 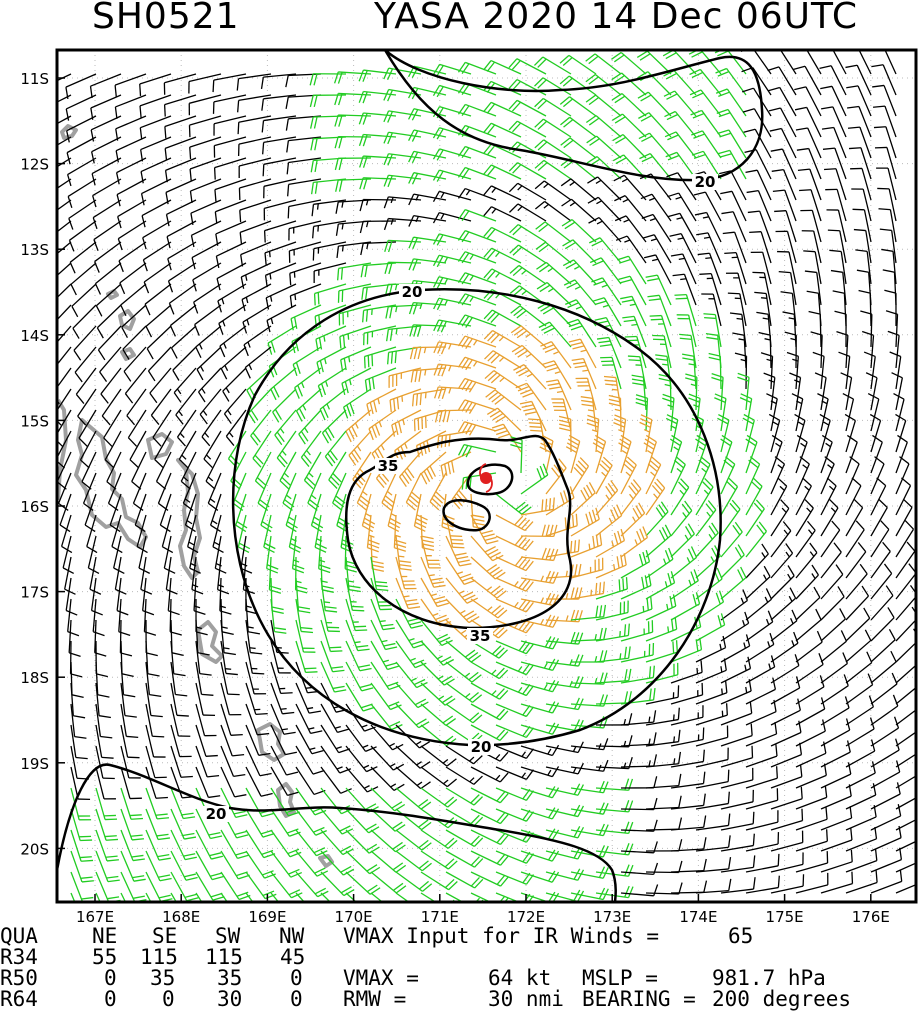 What do you see at coordinates (110, 999) in the screenshot?
I see `r64-ne: 0` at bounding box center [110, 999].